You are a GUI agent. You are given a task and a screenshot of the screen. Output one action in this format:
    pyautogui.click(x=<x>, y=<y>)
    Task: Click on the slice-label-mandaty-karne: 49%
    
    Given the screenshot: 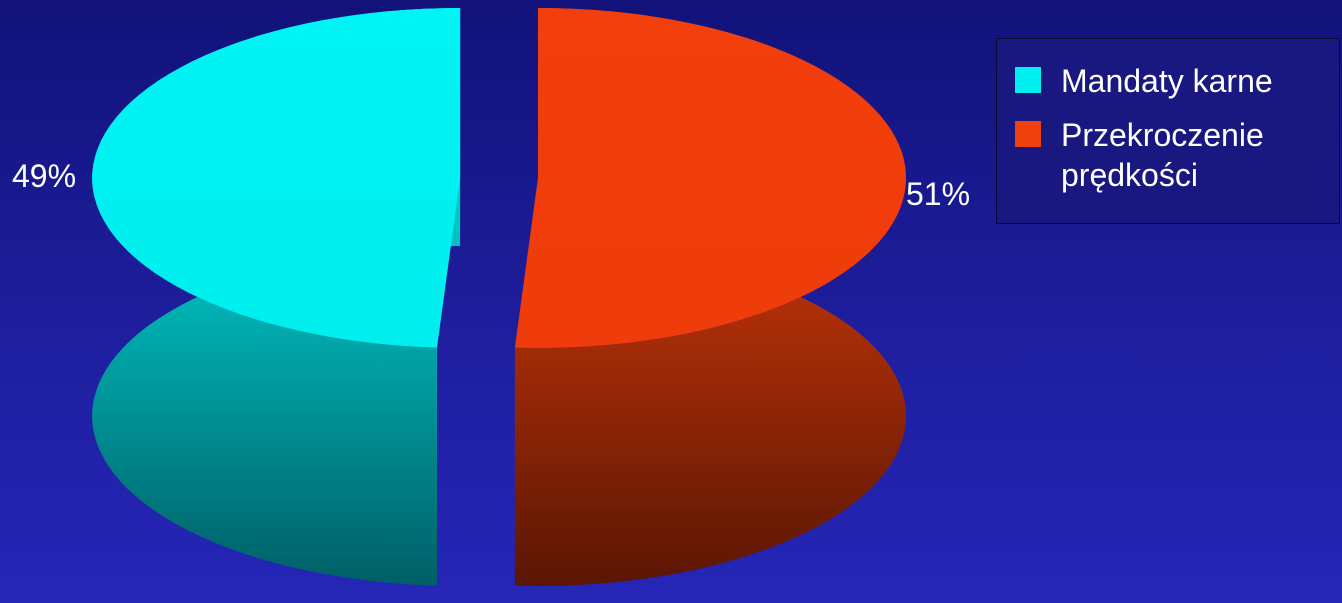 What is the action you would take?
    pyautogui.click(x=44, y=176)
    